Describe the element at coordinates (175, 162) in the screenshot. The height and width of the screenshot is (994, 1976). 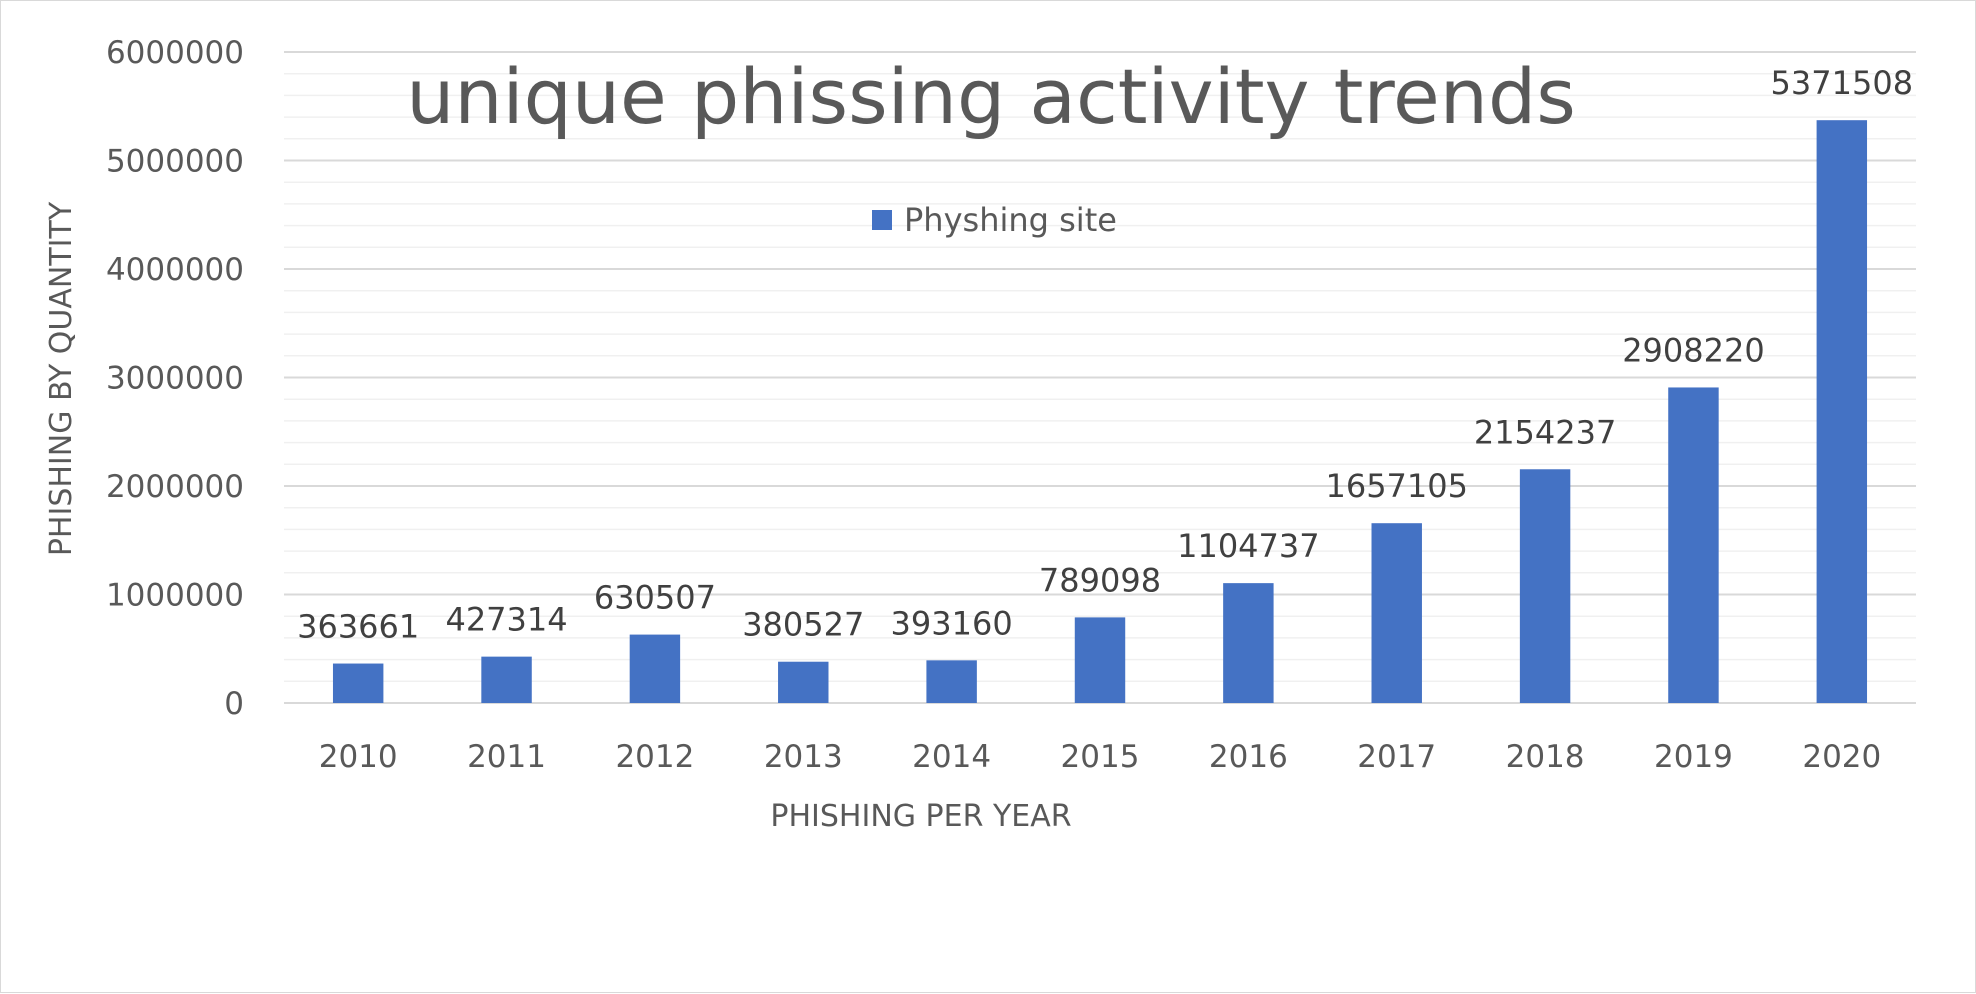
I see `y-tick-label: 5000000` at that location.